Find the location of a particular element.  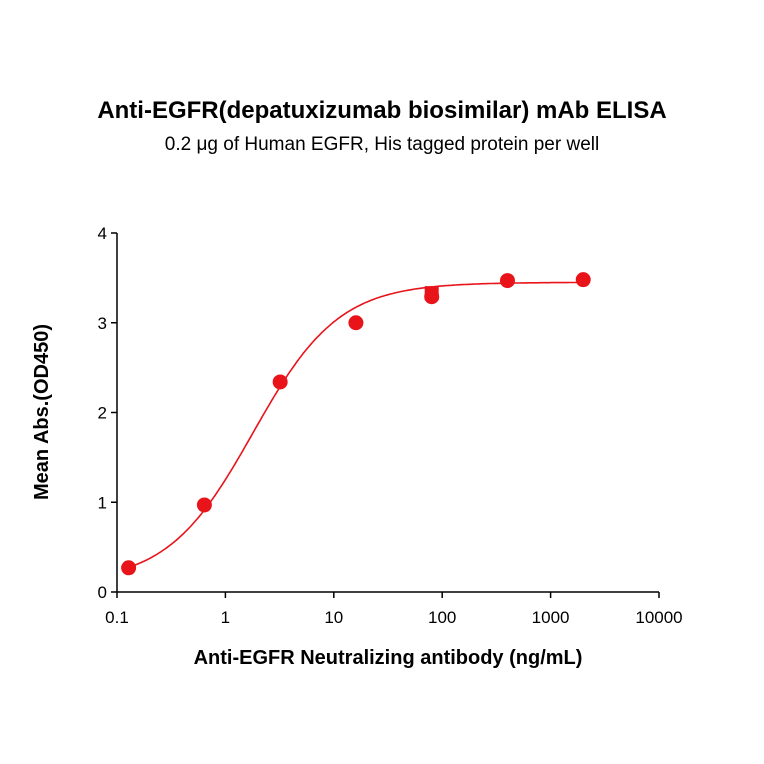

y-axis-label: Mean Abs.(OD450) is located at coordinates (42, 412).